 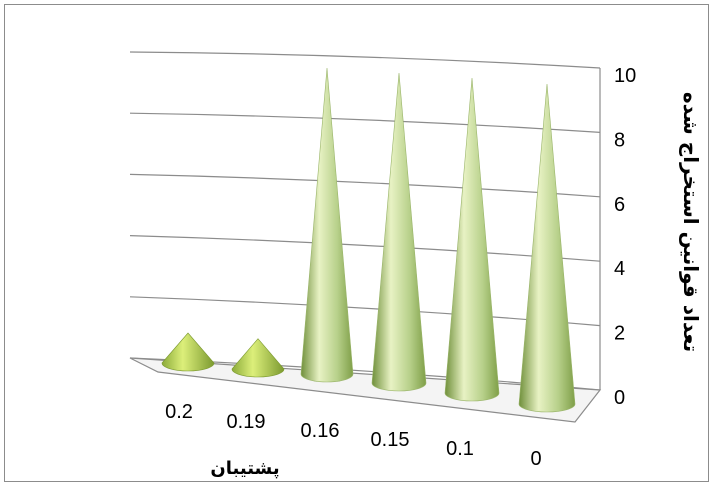 What do you see at coordinates (619, 140) in the screenshot?
I see `y-tick-label: 8` at bounding box center [619, 140].